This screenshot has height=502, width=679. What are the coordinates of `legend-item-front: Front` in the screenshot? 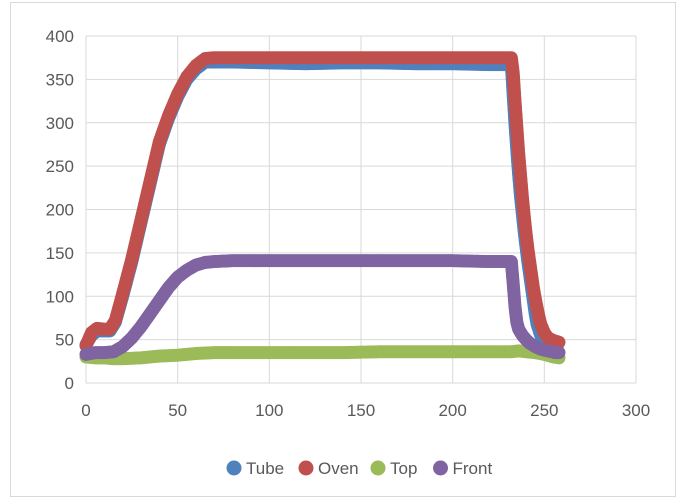 It's located at (462, 468).